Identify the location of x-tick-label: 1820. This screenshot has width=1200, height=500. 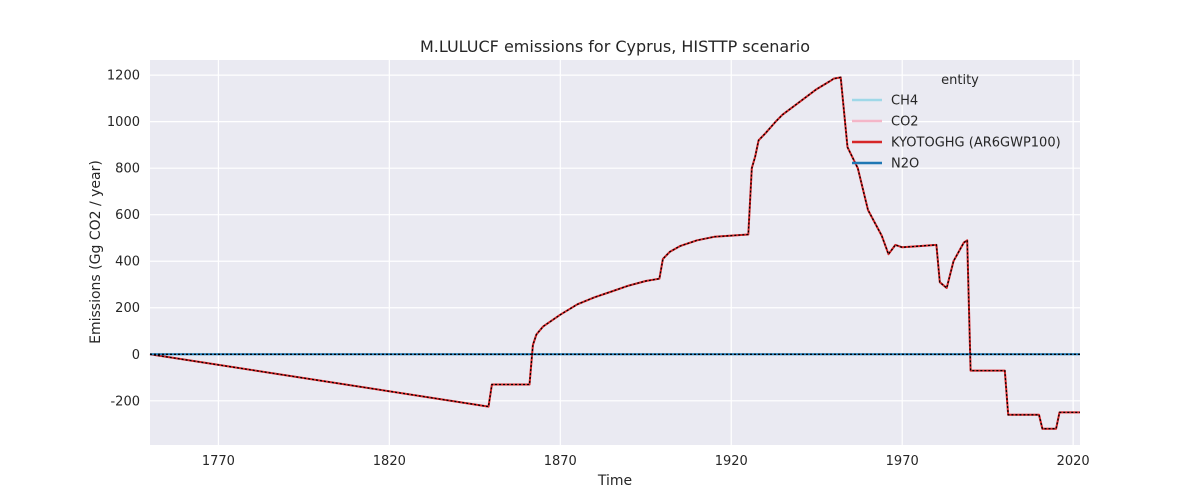
(389, 461).